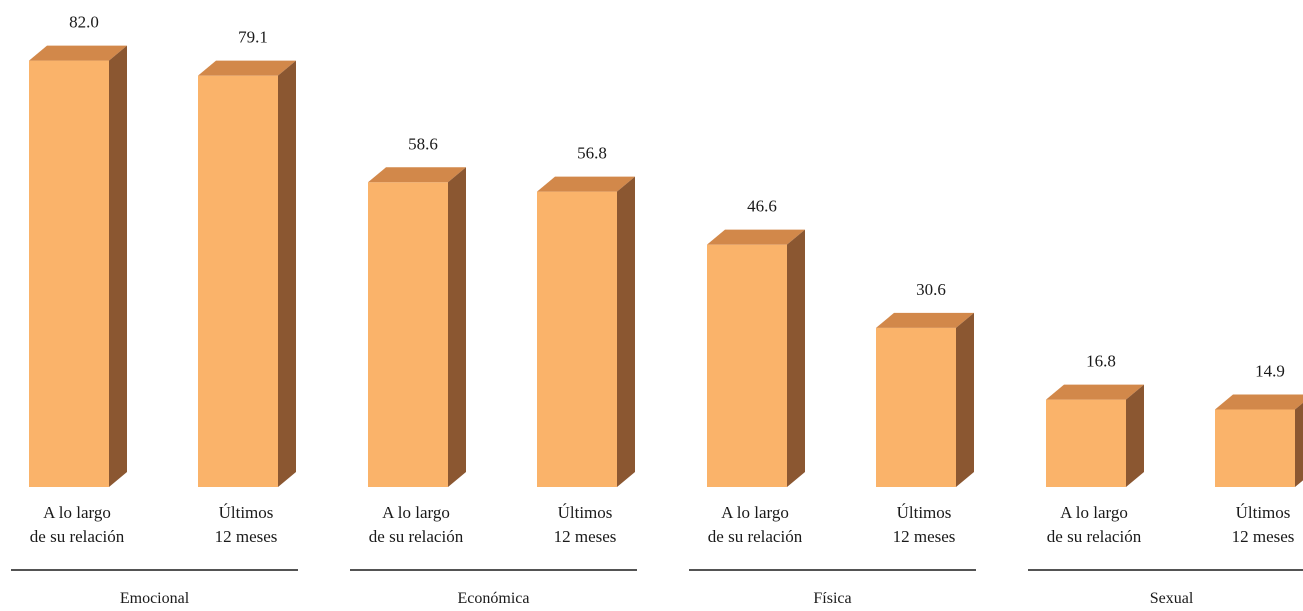 This screenshot has width=1303, height=611. I want to click on bar-value-label: 82.0, so click(84, 22).